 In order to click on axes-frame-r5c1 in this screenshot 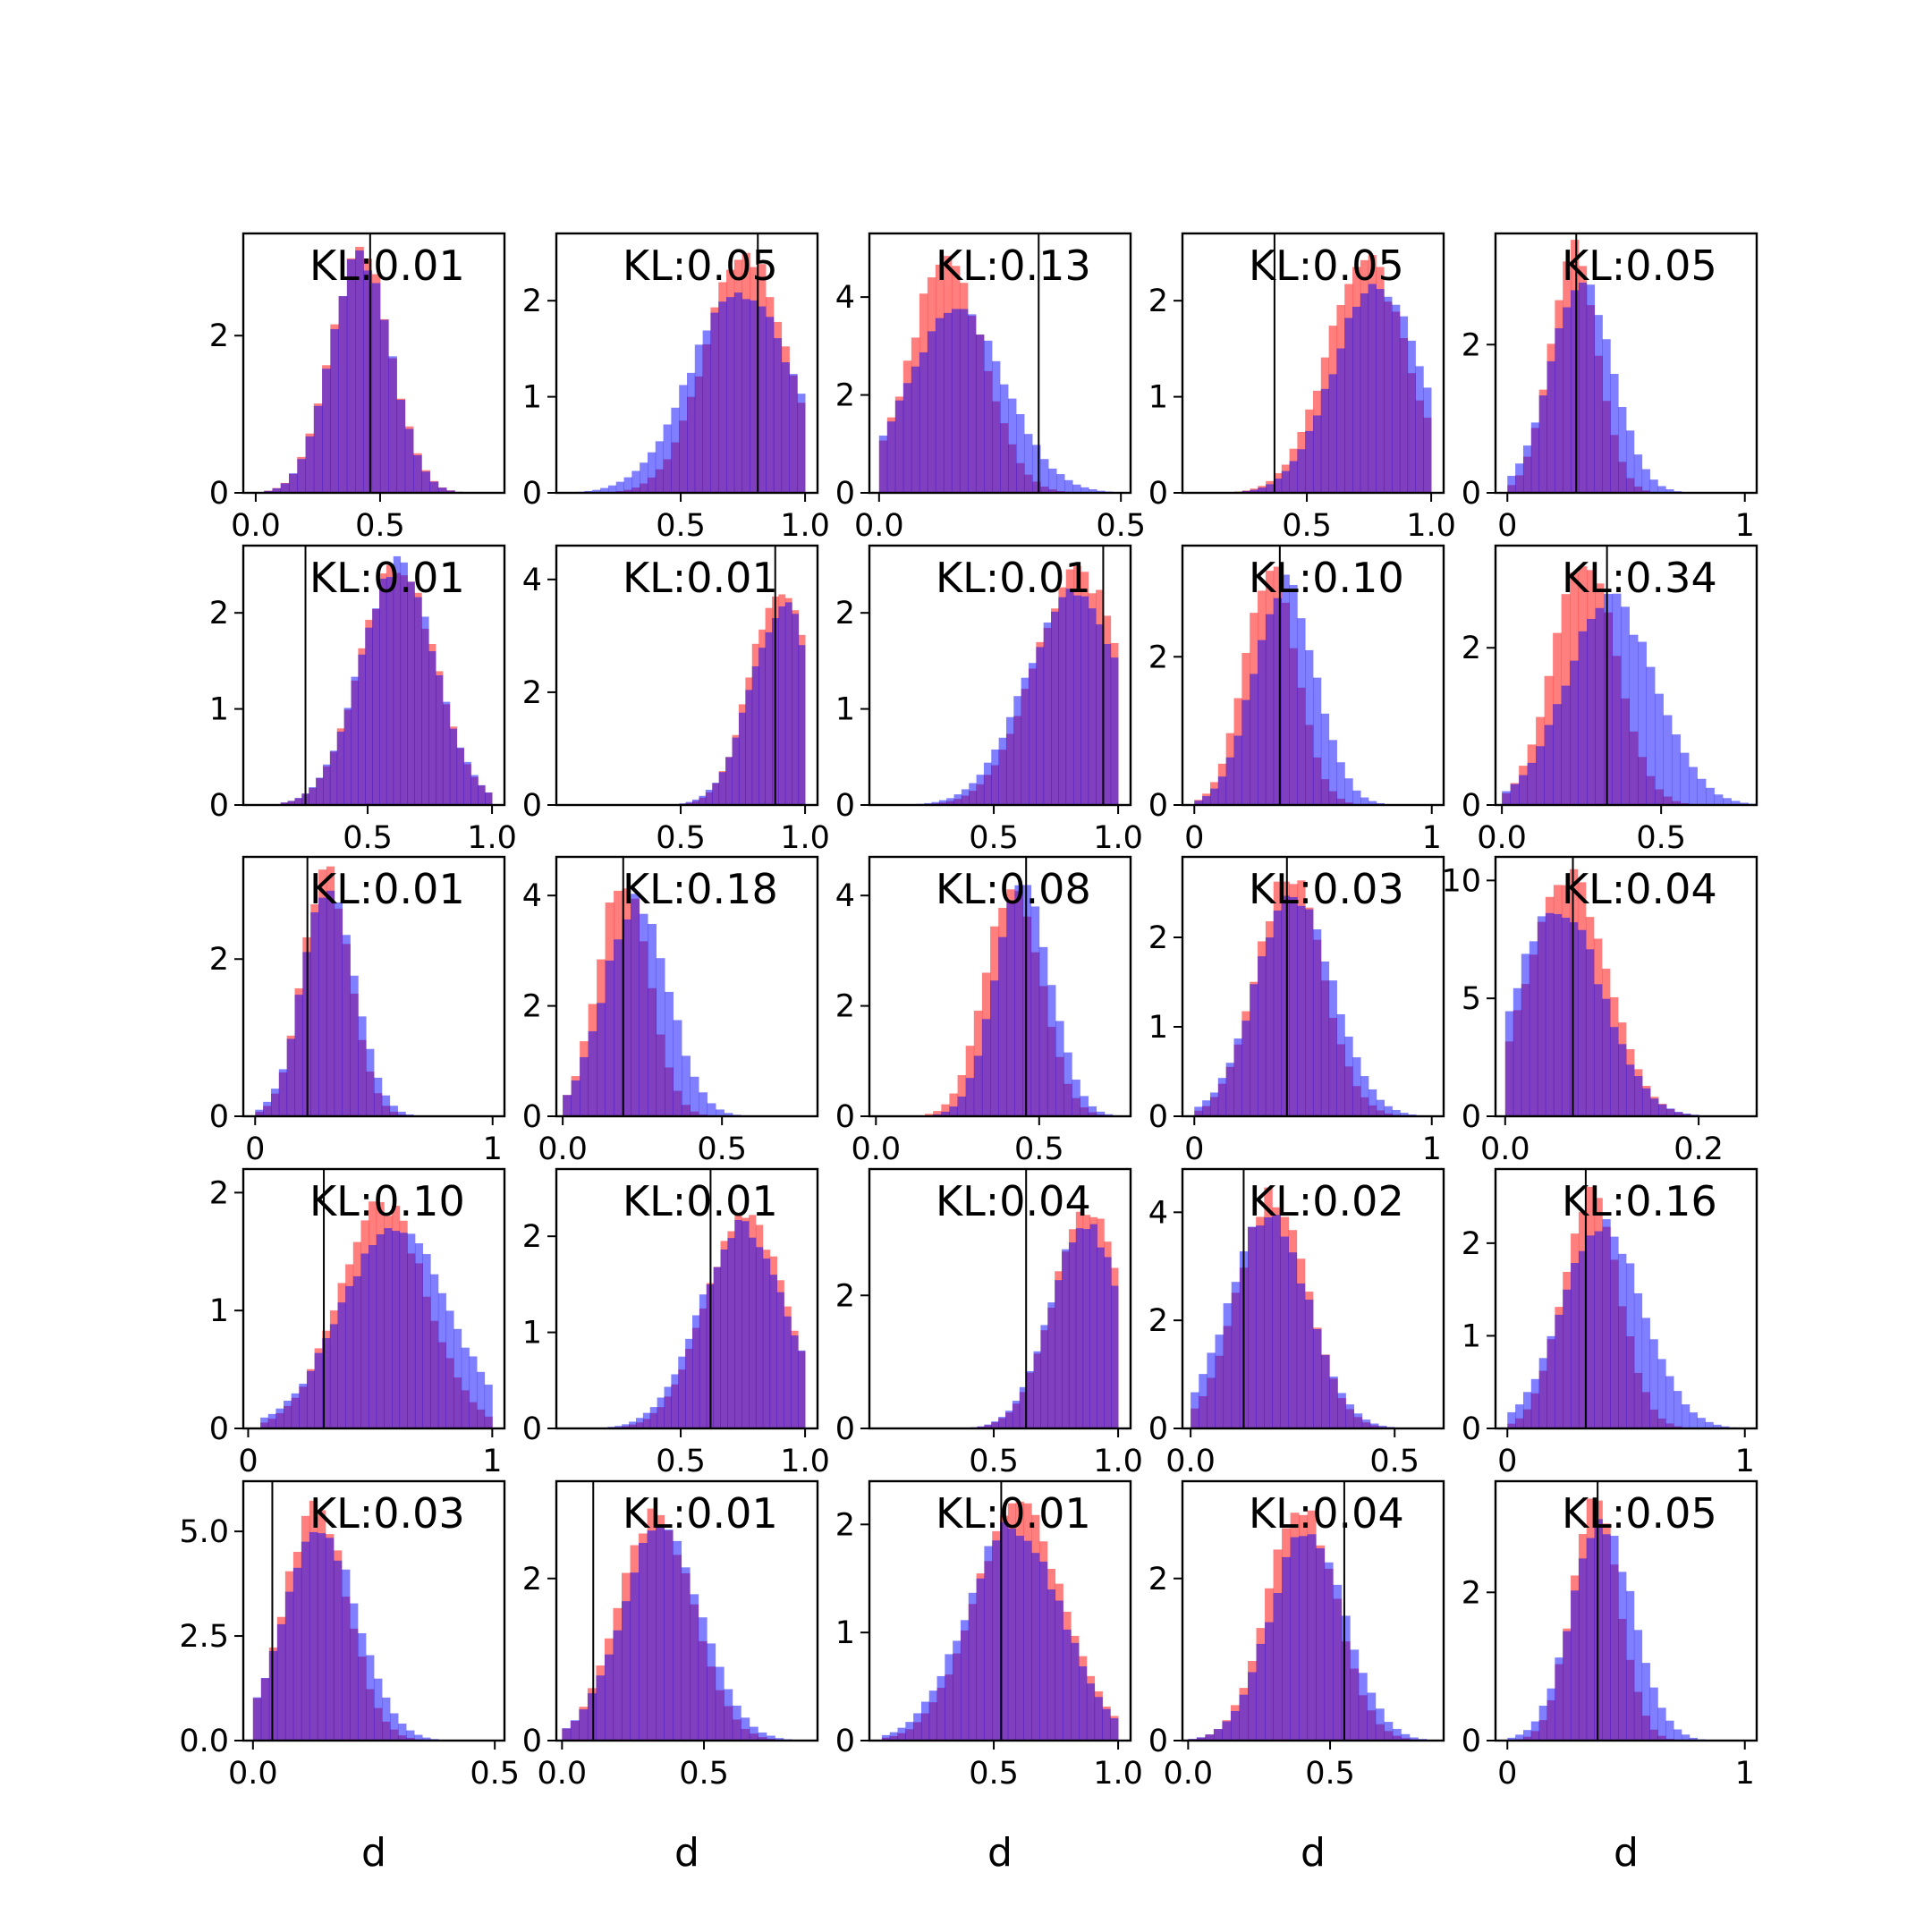, I will do `click(374, 1610)`.